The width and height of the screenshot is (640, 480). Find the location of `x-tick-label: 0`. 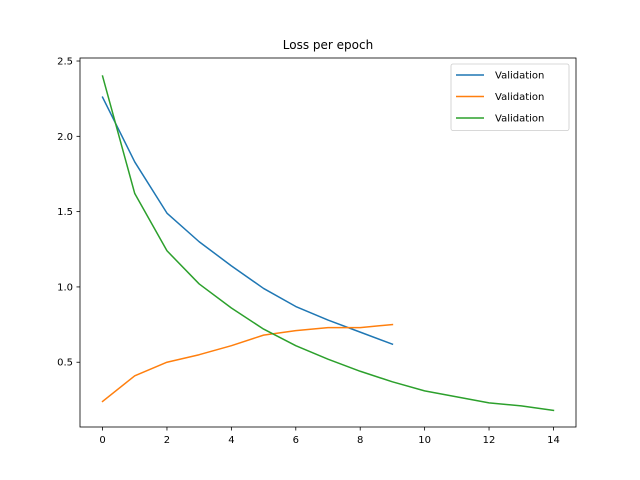

x-tick-label: 0 is located at coordinates (102, 440).